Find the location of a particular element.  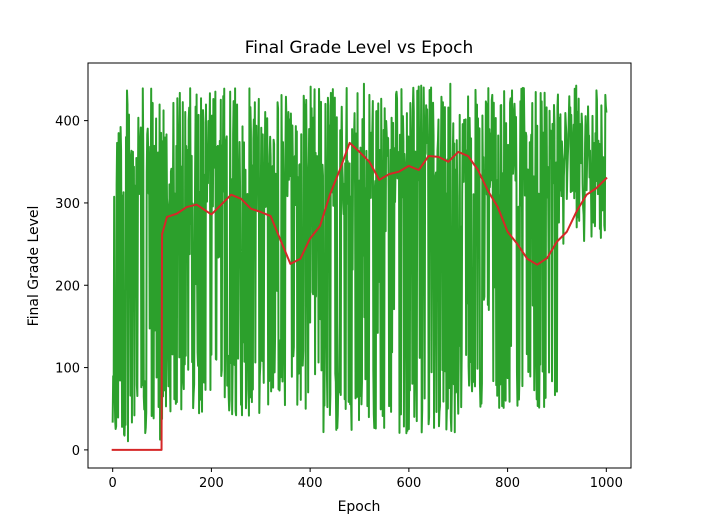

x-tick-label: 800 is located at coordinates (507, 483).